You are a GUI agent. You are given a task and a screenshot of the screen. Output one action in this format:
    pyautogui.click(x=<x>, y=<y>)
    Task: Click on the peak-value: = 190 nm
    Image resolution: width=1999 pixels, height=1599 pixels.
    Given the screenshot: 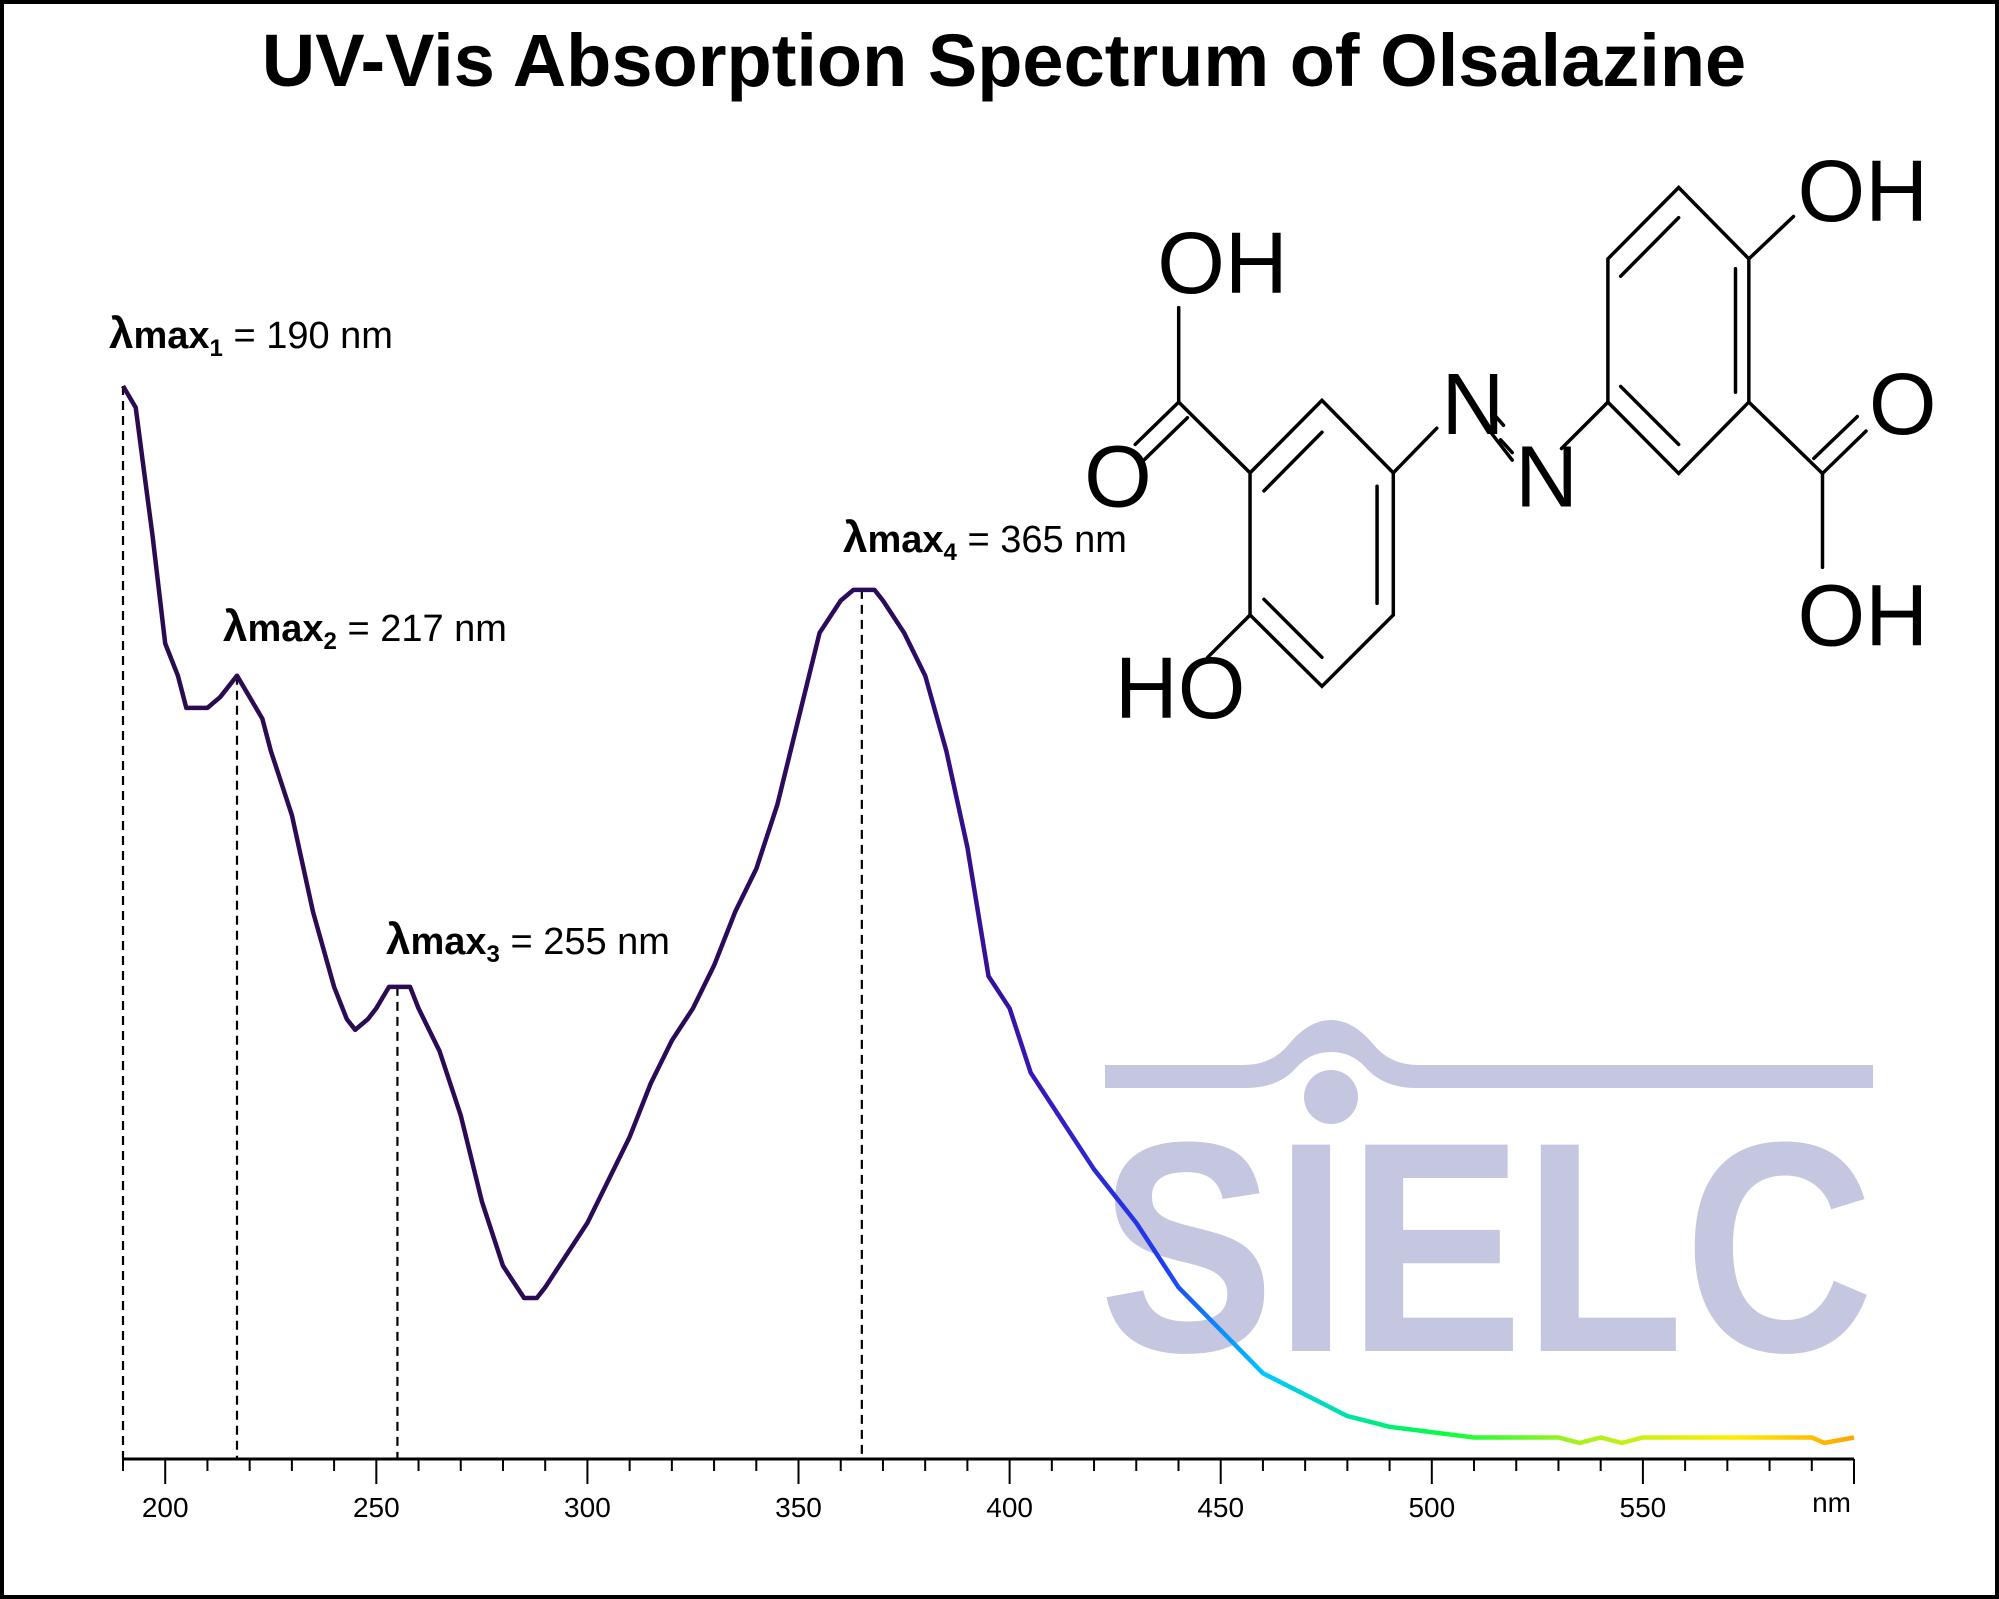 What is the action you would take?
    pyautogui.click(x=308, y=336)
    